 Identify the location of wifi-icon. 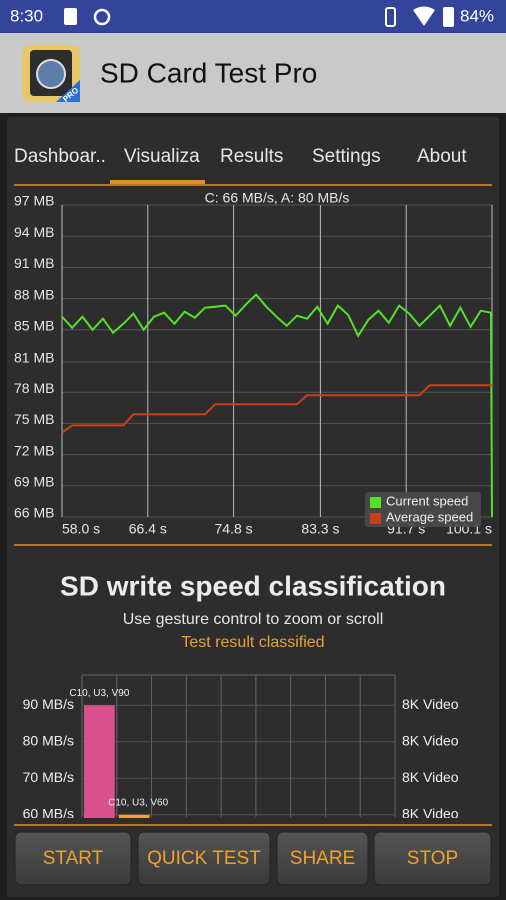
(424, 16).